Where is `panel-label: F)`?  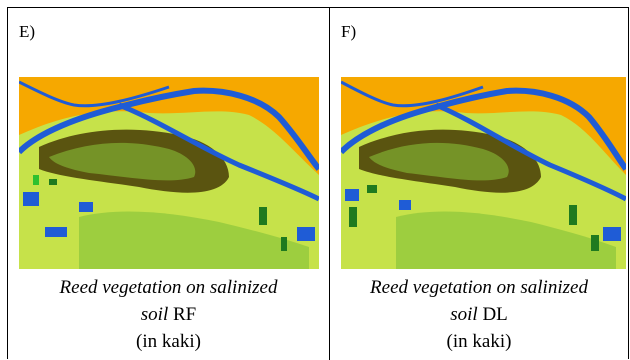
panel-label: F) is located at coordinates (349, 31).